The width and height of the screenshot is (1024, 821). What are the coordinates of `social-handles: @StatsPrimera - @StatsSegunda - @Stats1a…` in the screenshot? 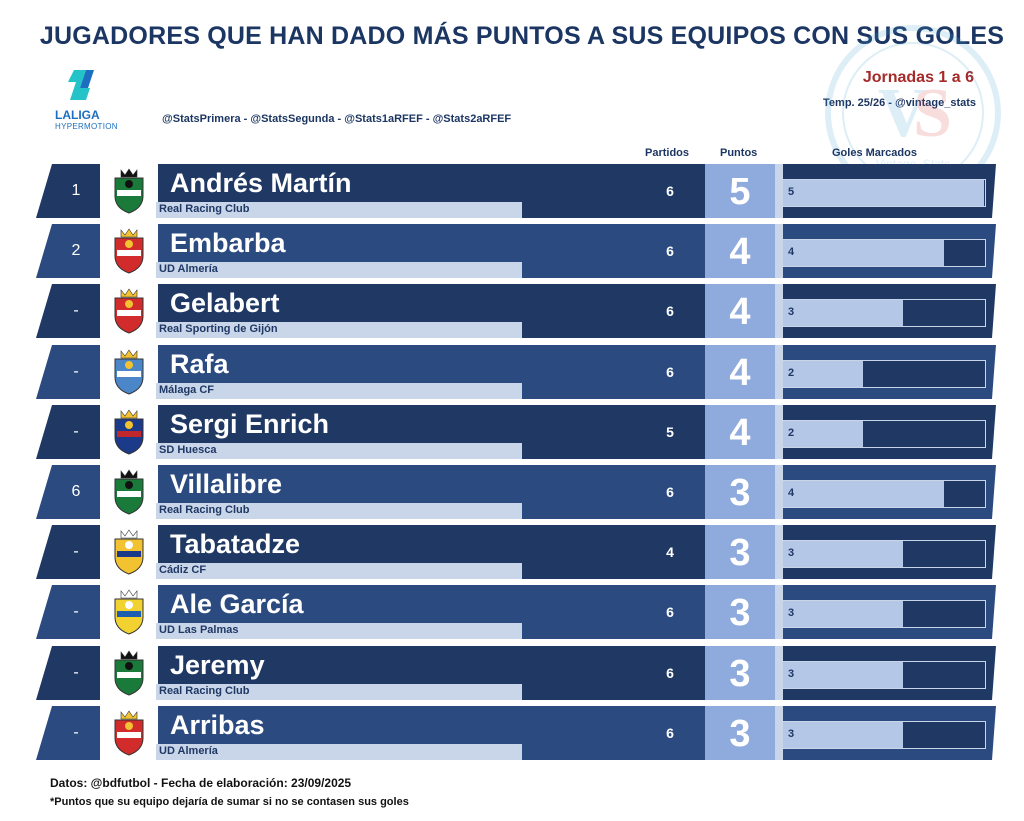 It's located at (337, 119).